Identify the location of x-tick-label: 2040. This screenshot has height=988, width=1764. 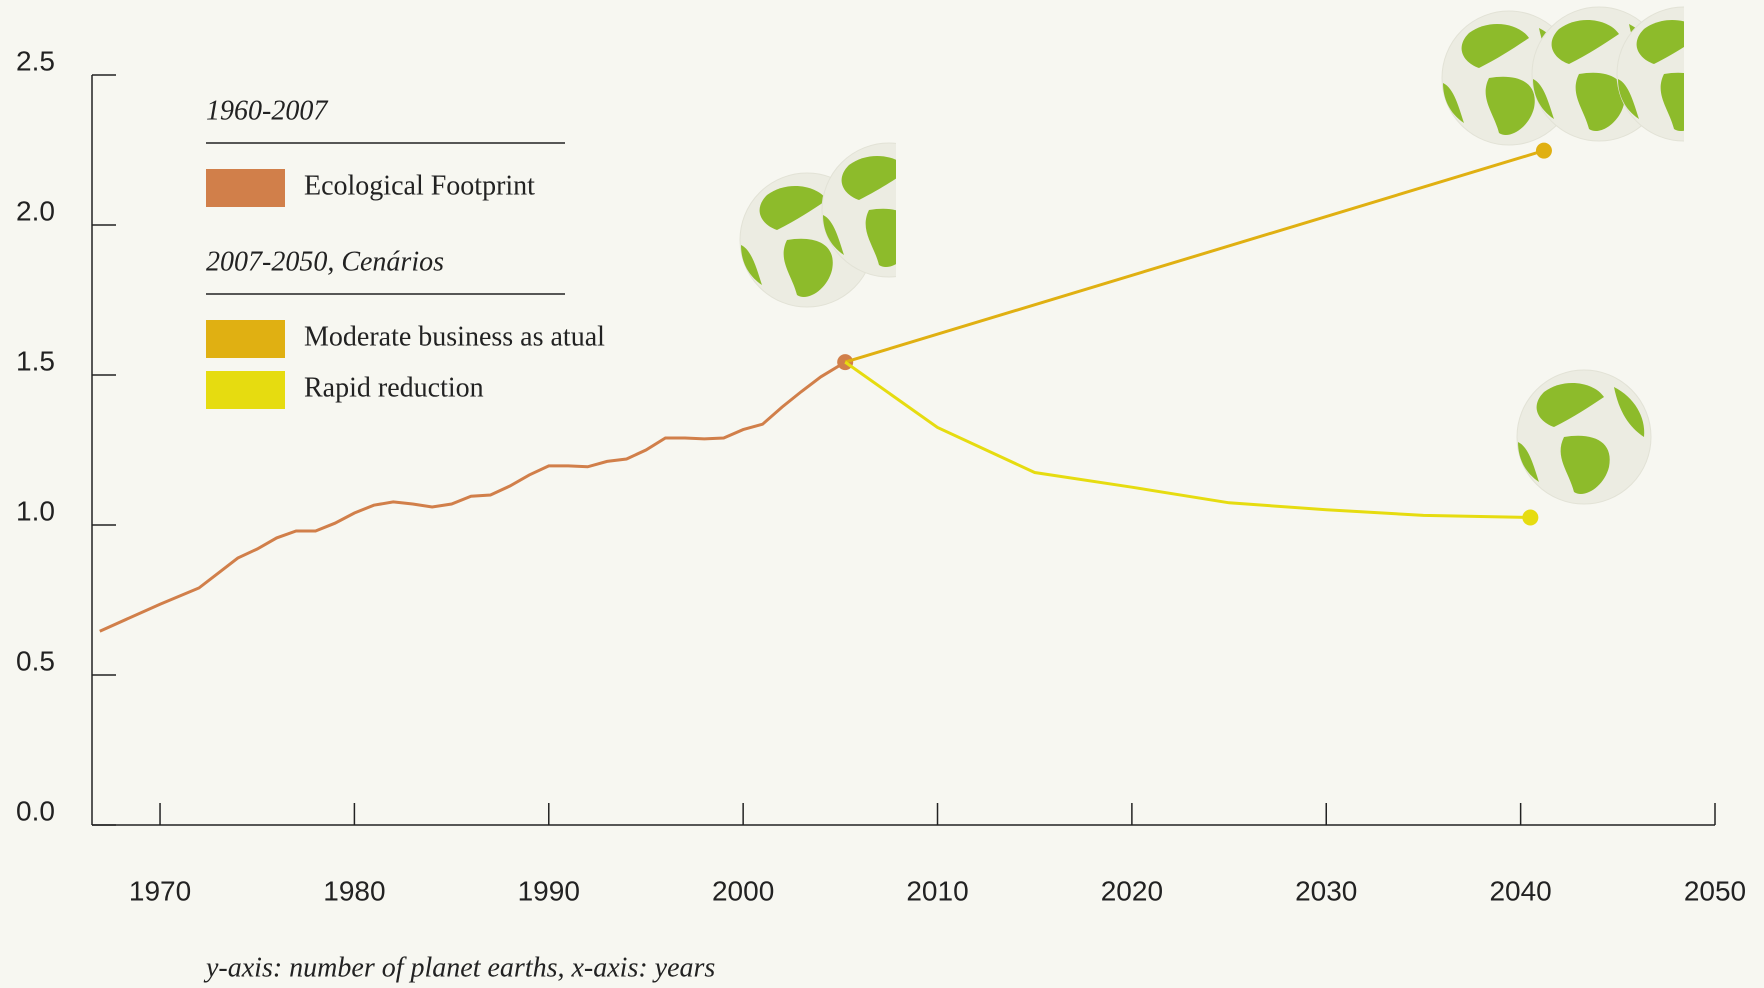
(1520, 890).